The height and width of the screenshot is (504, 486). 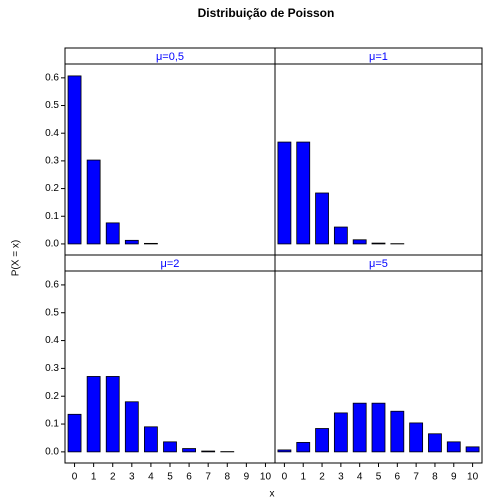 What do you see at coordinates (16, 258) in the screenshot?
I see `y-axis-label: P(X = x)` at bounding box center [16, 258].